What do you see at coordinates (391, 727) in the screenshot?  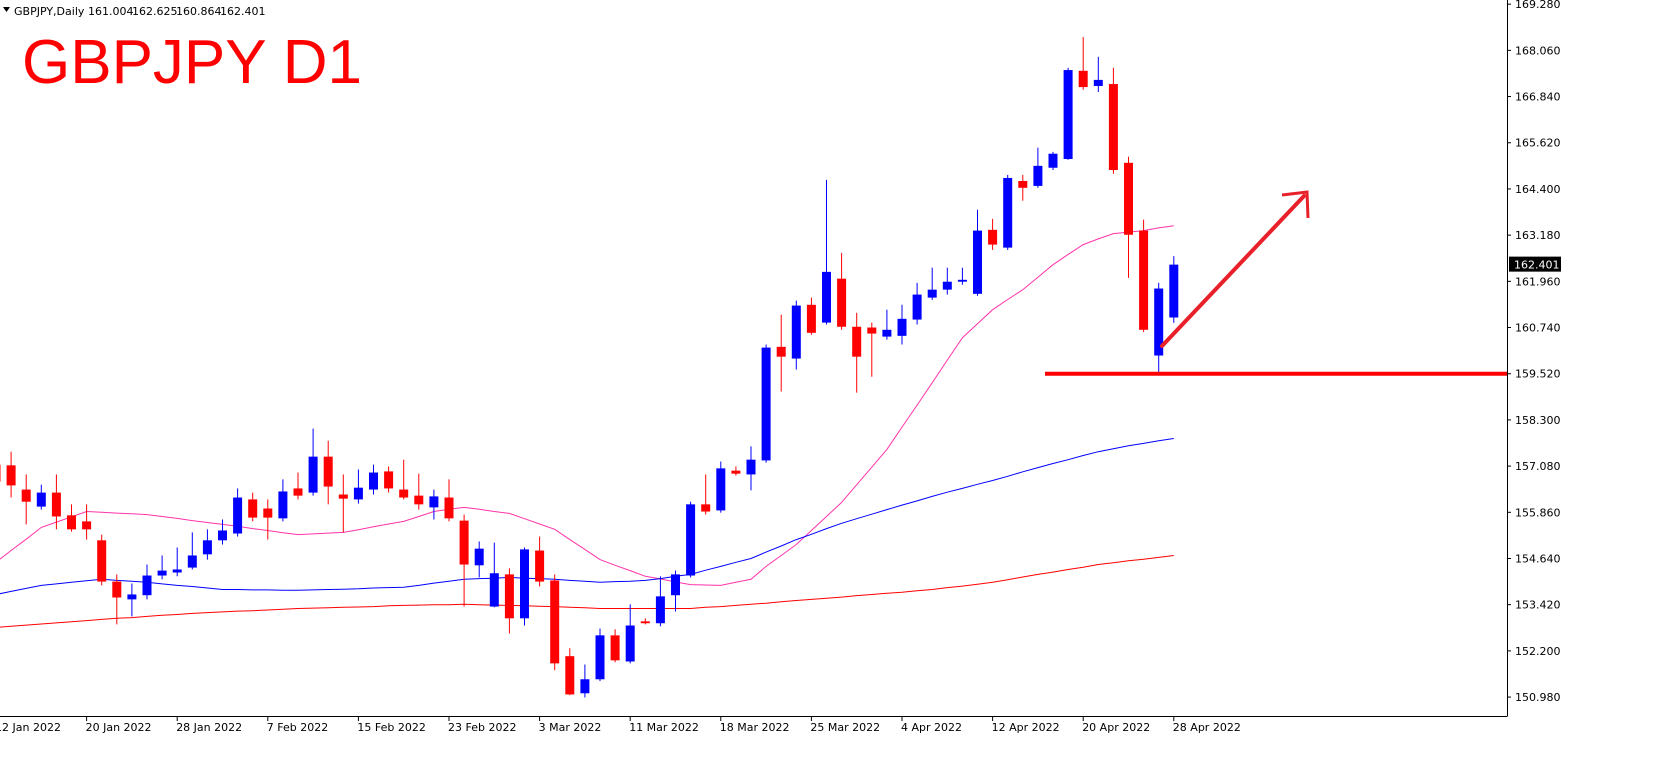 I see `x-tick-label: 15 Feb 2022` at bounding box center [391, 727].